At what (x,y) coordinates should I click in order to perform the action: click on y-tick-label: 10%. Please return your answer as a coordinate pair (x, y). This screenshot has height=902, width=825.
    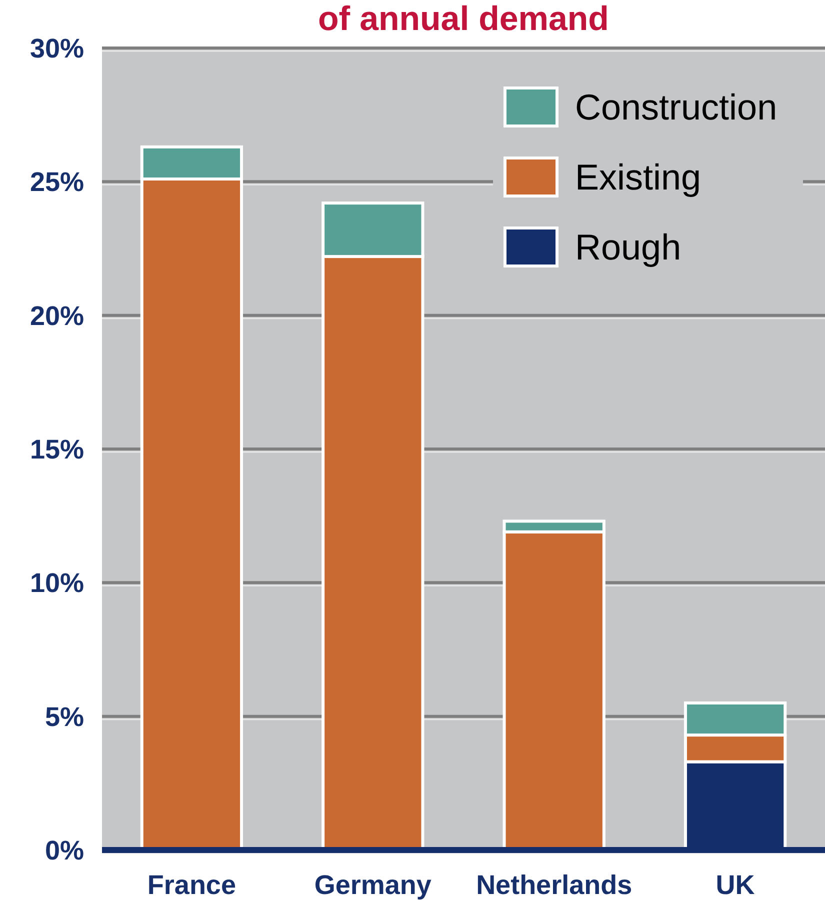
    Looking at the image, I should click on (57, 583).